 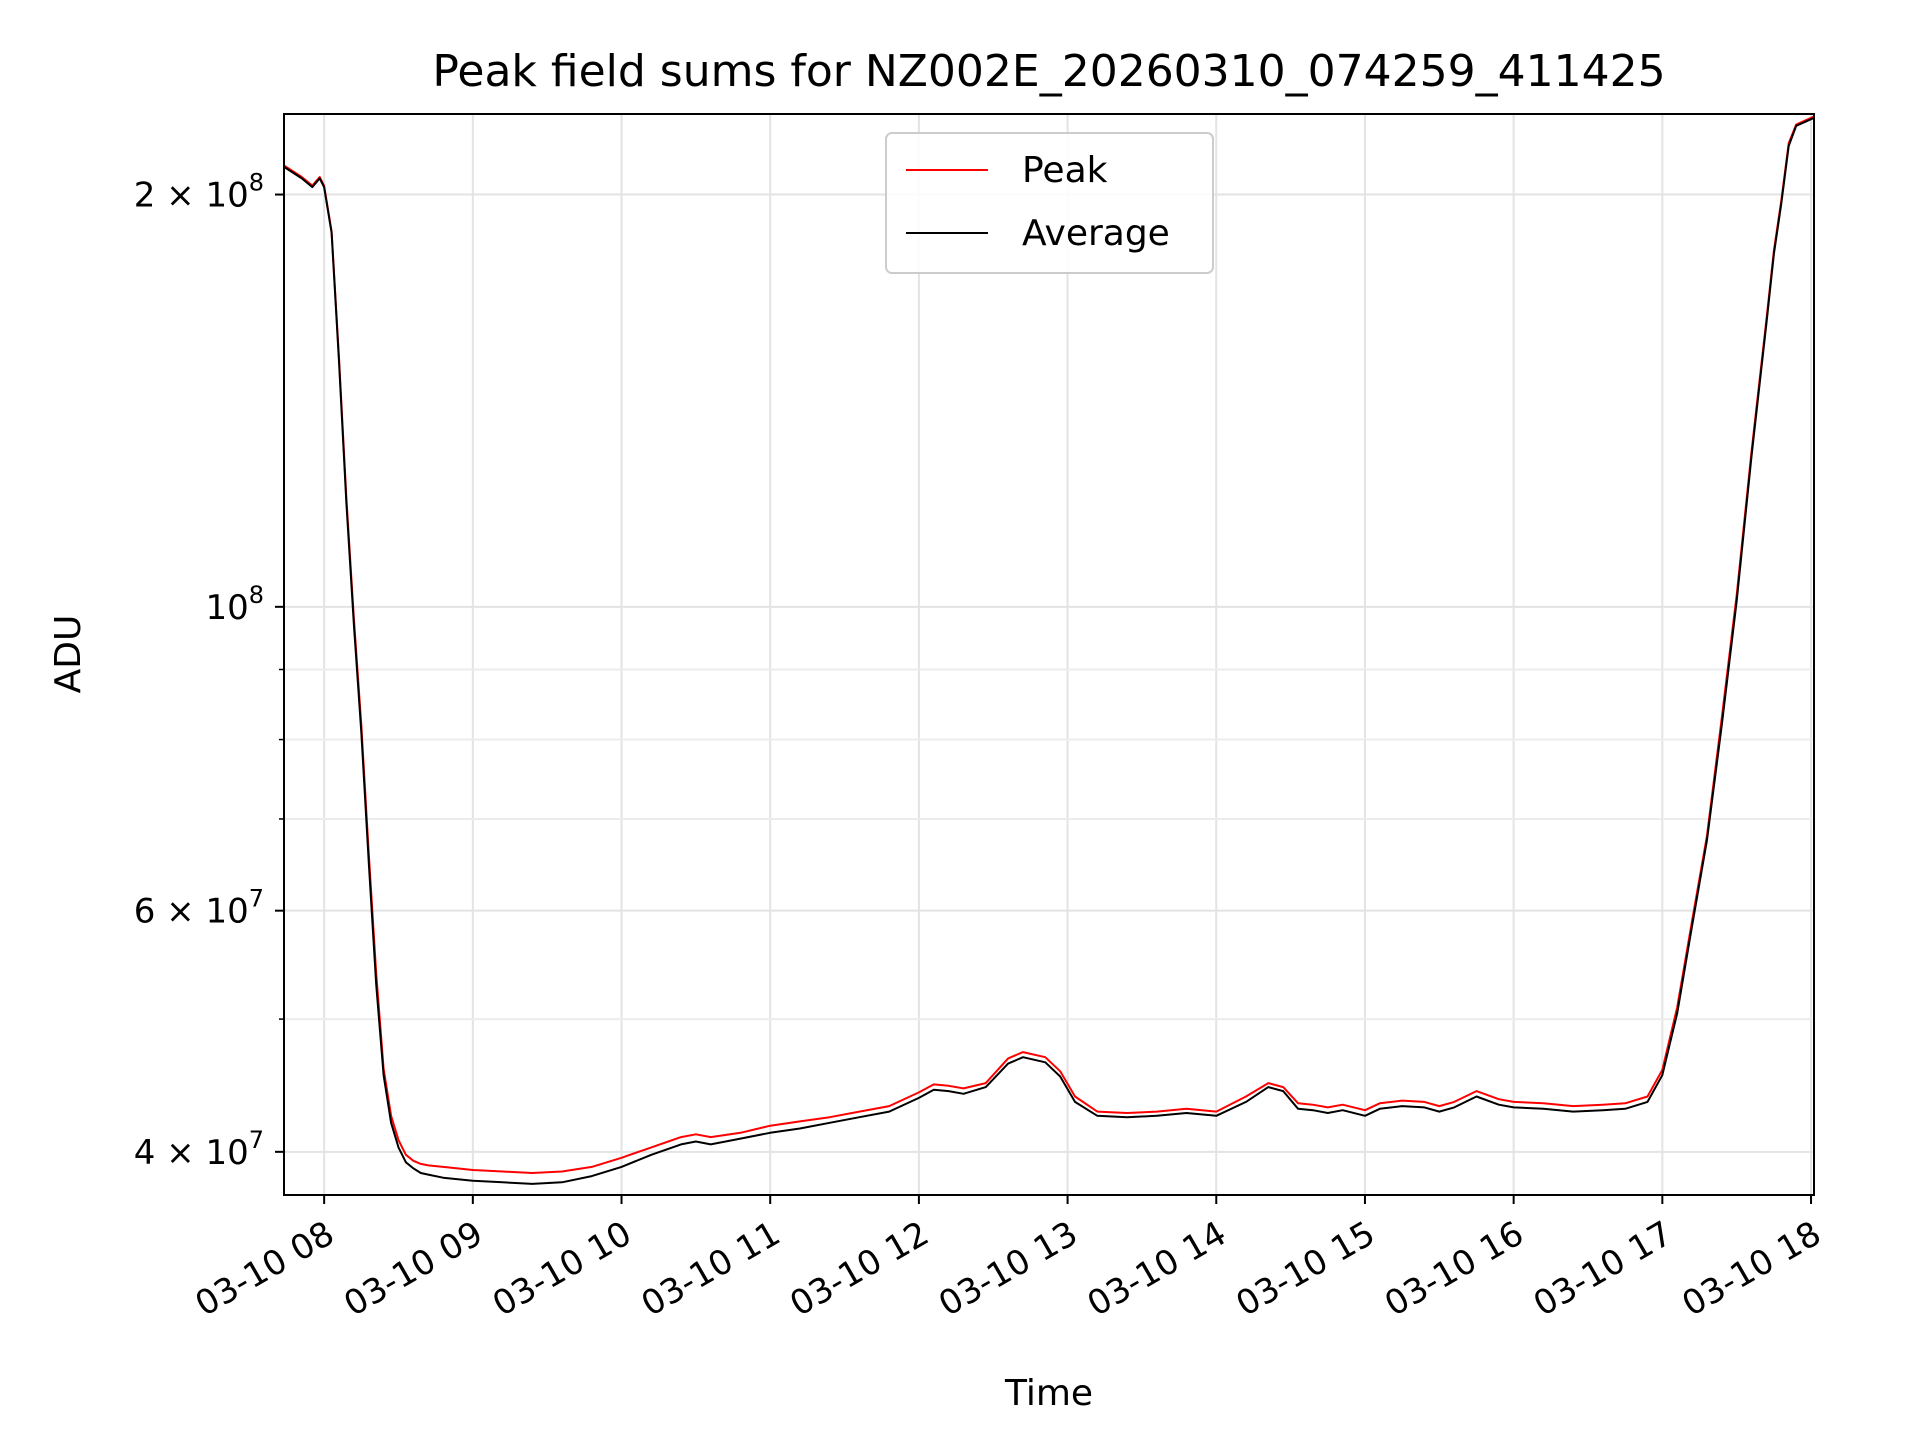 I want to click on y-tick-label: 6 × 10⁷, so click(x=199, y=908).